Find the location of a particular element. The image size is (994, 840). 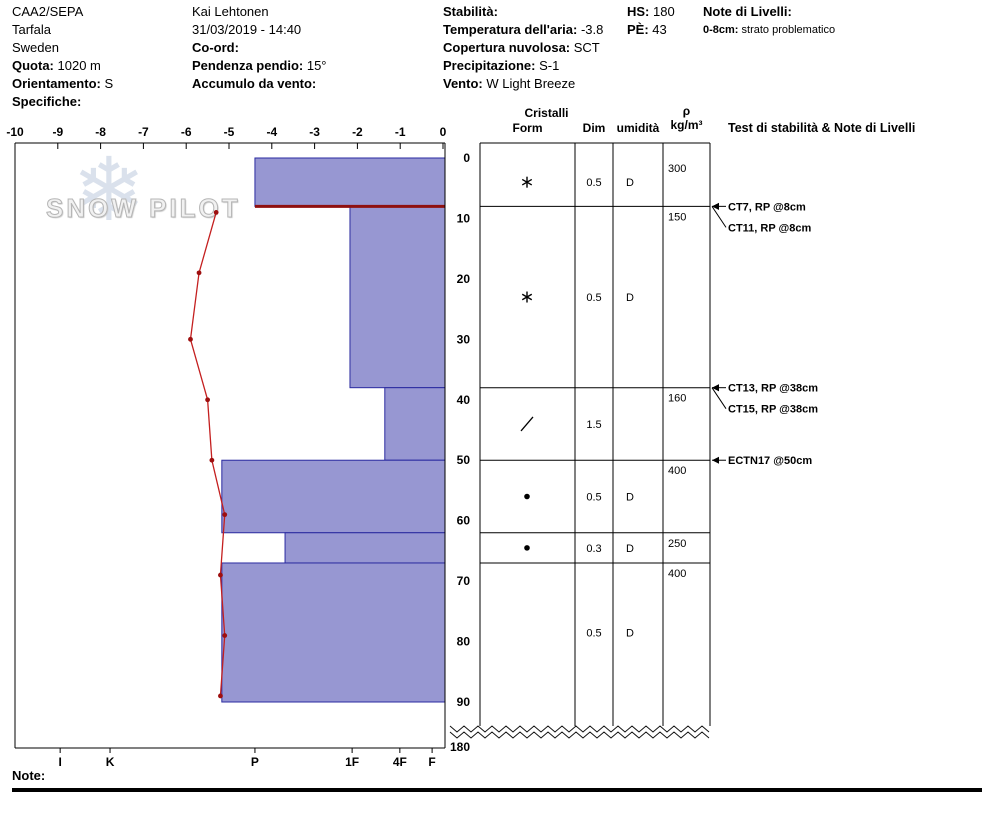

field-coord: Co-ord: is located at coordinates (215, 47).